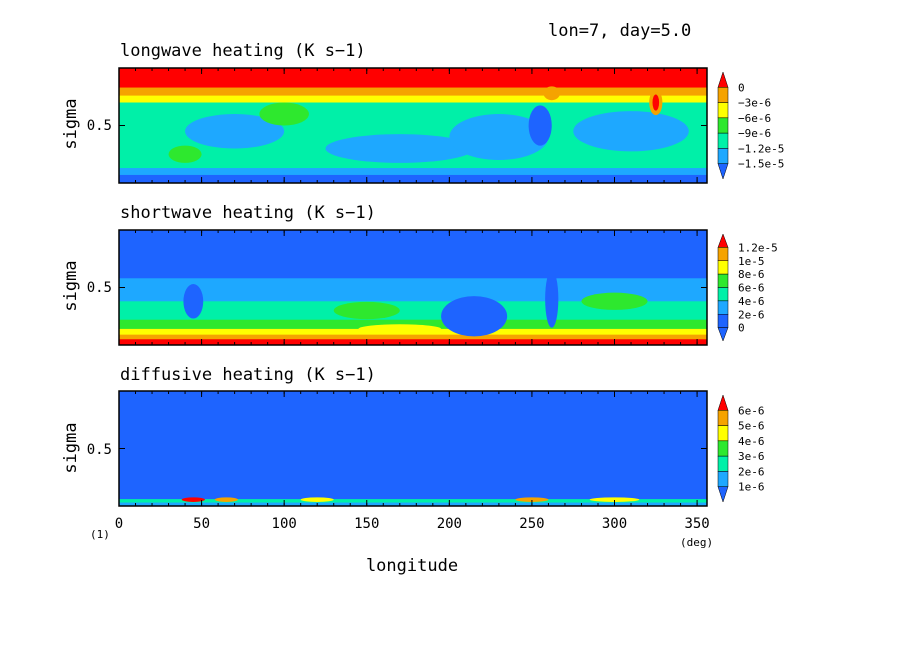  I want to click on shortwave-ytick: 0.5, so click(99, 288).